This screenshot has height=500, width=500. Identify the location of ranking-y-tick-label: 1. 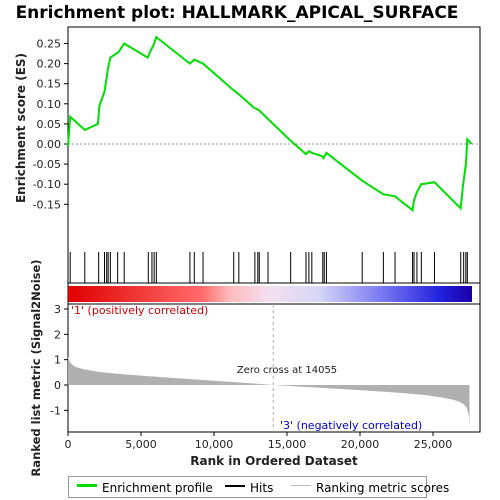
(57, 360).